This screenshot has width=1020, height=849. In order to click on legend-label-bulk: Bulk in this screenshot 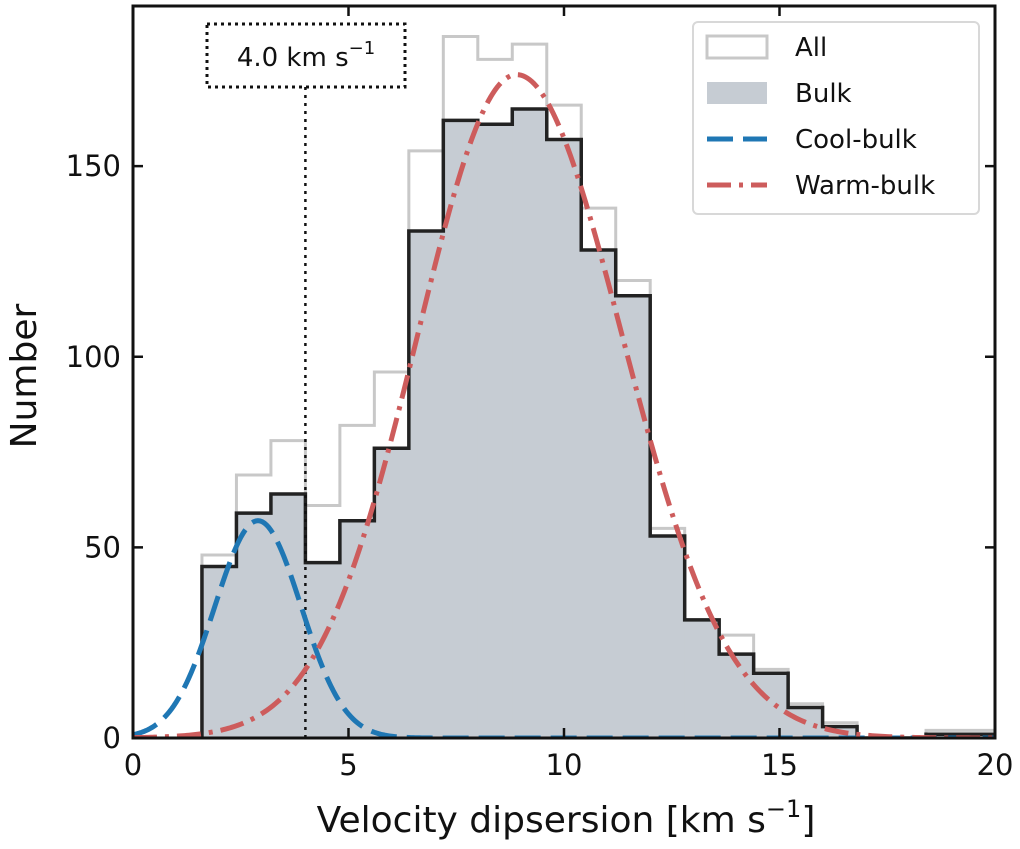, I will do `click(823, 94)`.